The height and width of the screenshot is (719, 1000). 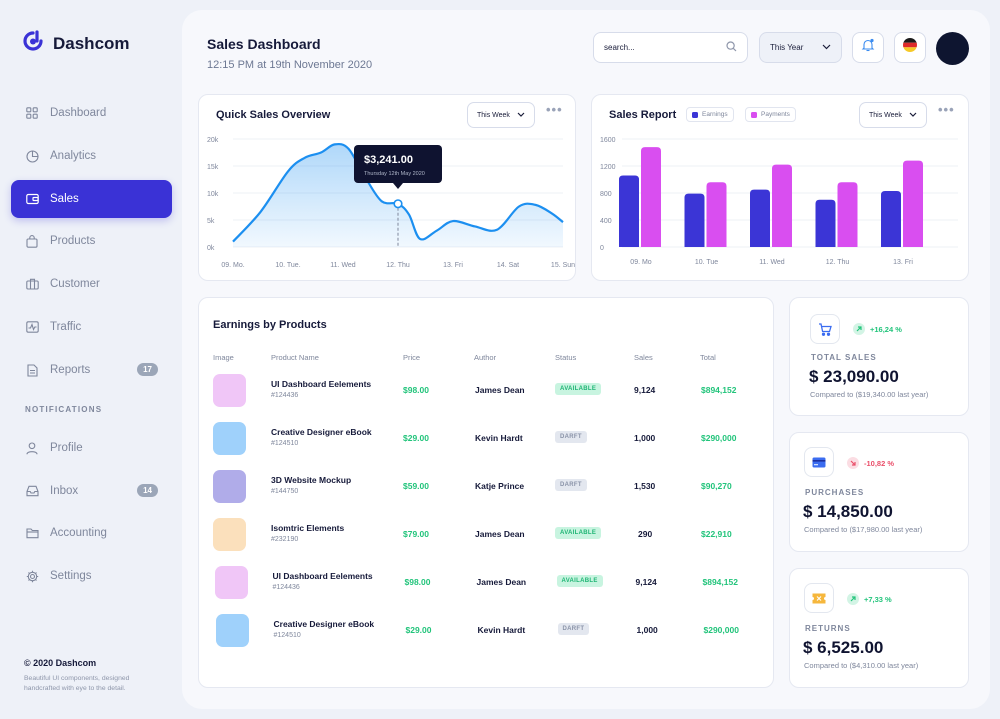 What do you see at coordinates (645, 534) in the screenshot?
I see `product-sales: 290` at bounding box center [645, 534].